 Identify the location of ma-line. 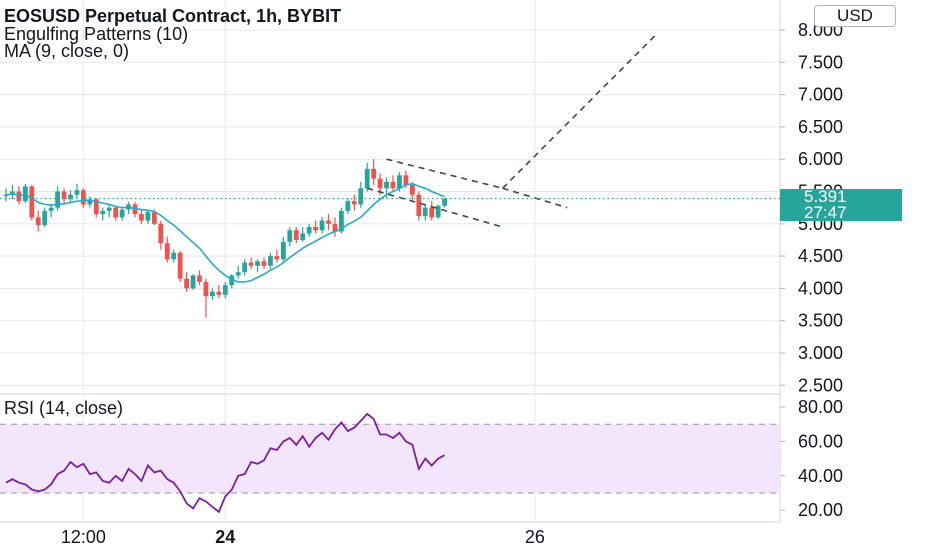
(225, 232).